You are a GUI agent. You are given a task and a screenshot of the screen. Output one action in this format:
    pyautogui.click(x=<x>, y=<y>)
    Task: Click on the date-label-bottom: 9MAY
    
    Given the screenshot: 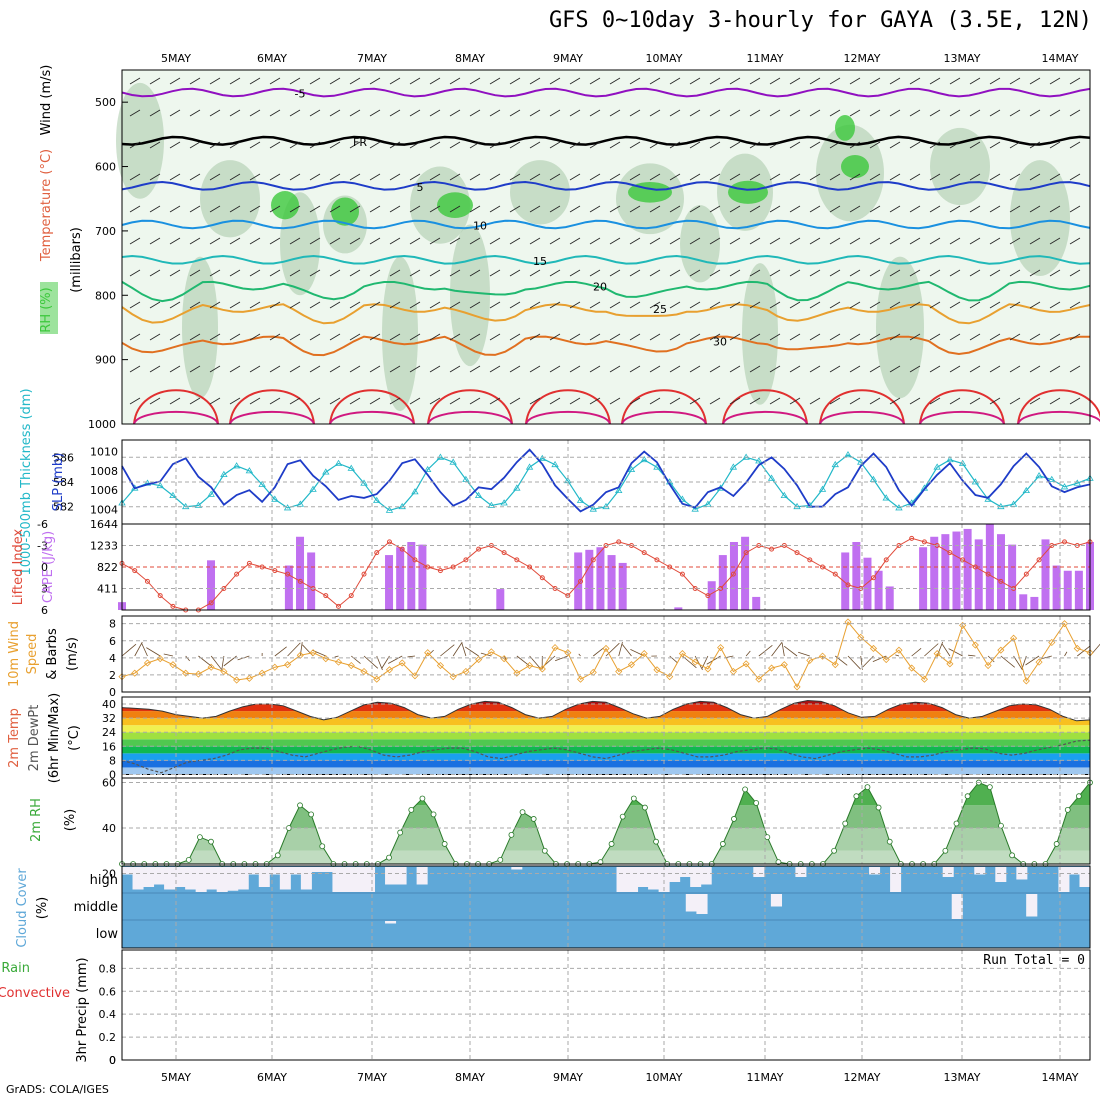 What is the action you would take?
    pyautogui.click(x=568, y=1077)
    